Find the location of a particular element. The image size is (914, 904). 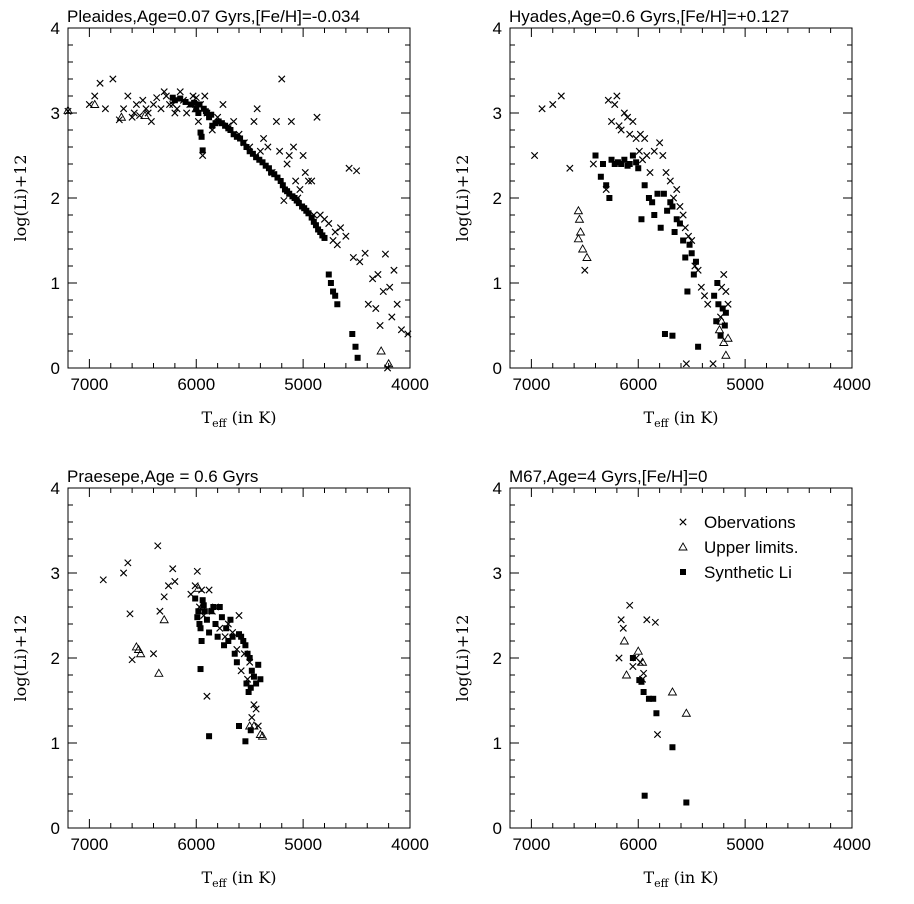

y-tick-label: 0 is located at coordinates (55, 368).